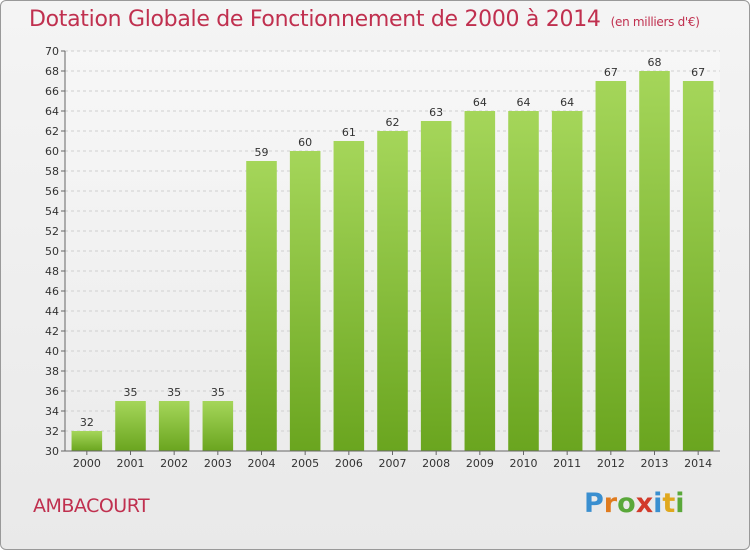 The image size is (750, 550). I want to click on bar-2002, so click(174, 426).